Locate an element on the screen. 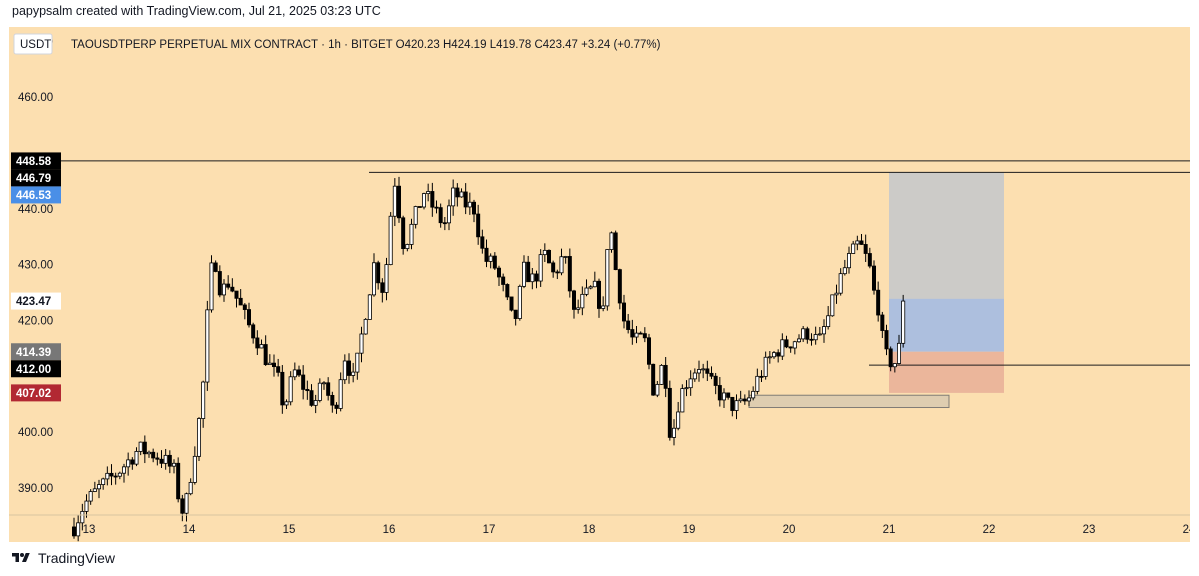  price-tag-label: 446.53 is located at coordinates (33, 196).